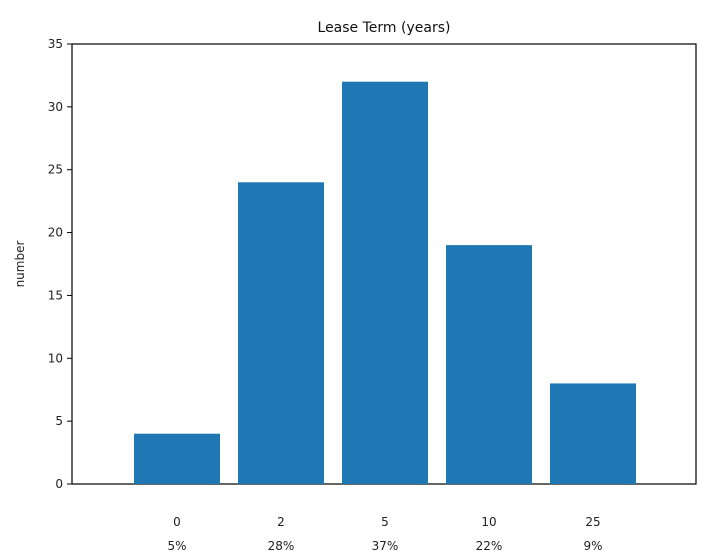 The image size is (706, 556). What do you see at coordinates (55, 233) in the screenshot?
I see `y-tick-label: 20` at bounding box center [55, 233].